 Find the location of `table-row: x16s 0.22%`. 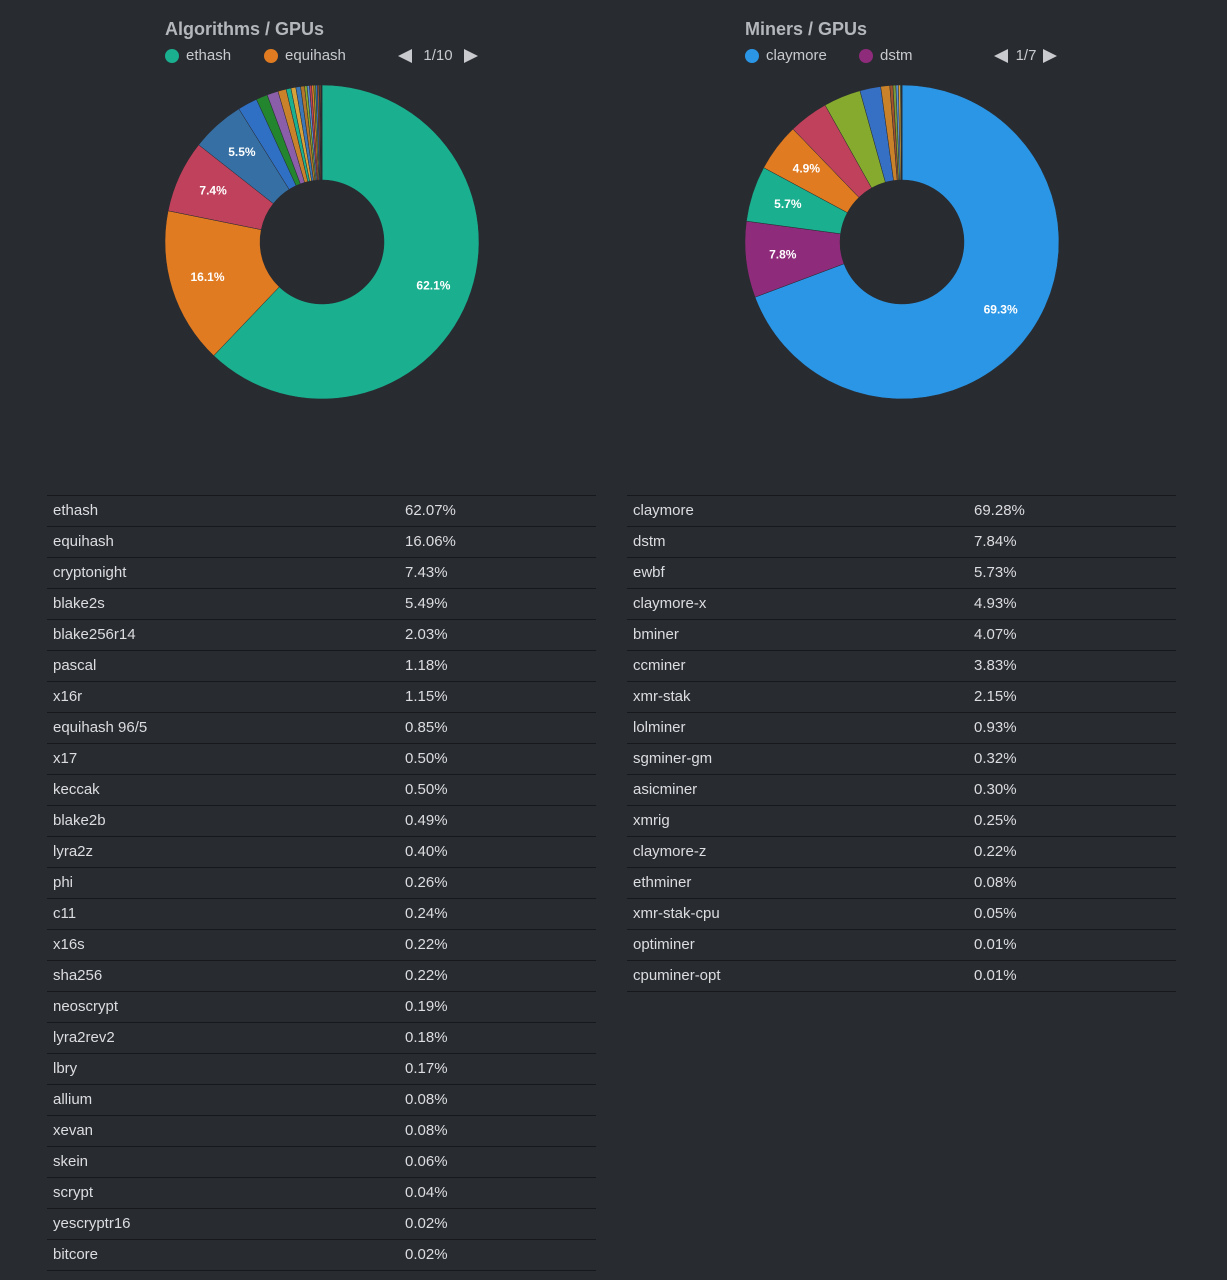

table-row: x16s 0.22% is located at coordinates (321, 945).